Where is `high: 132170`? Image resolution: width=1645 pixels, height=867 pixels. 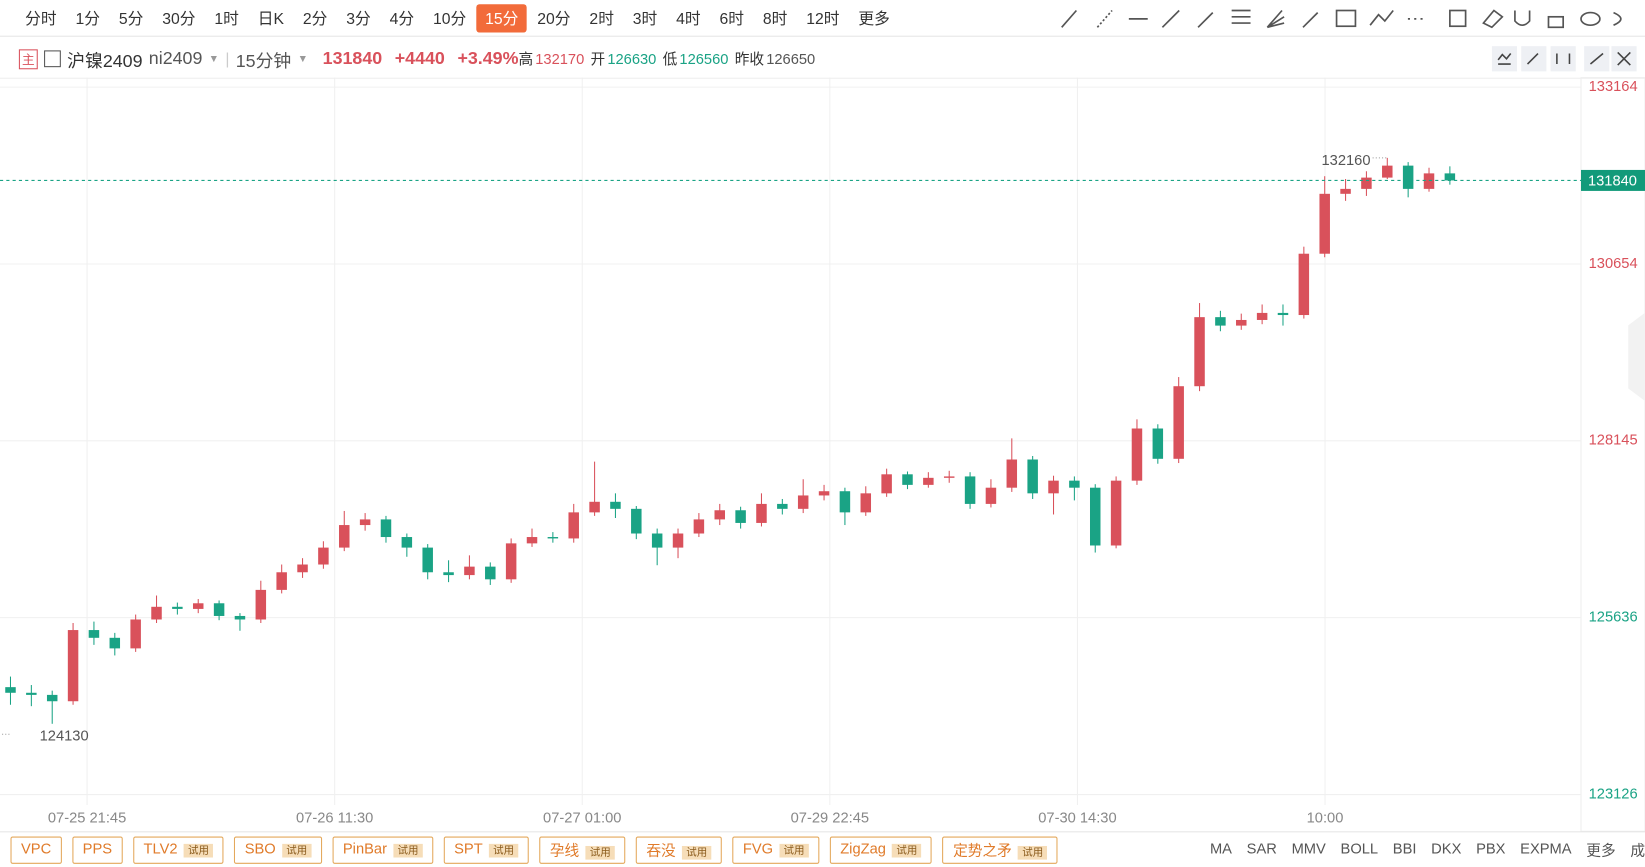 high: 132170 is located at coordinates (560, 59).